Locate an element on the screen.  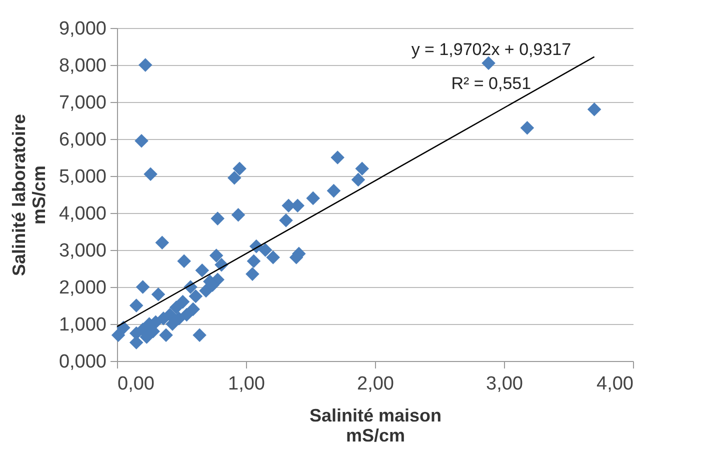
y-tick-label: 9,000 is located at coordinates (82, 29).